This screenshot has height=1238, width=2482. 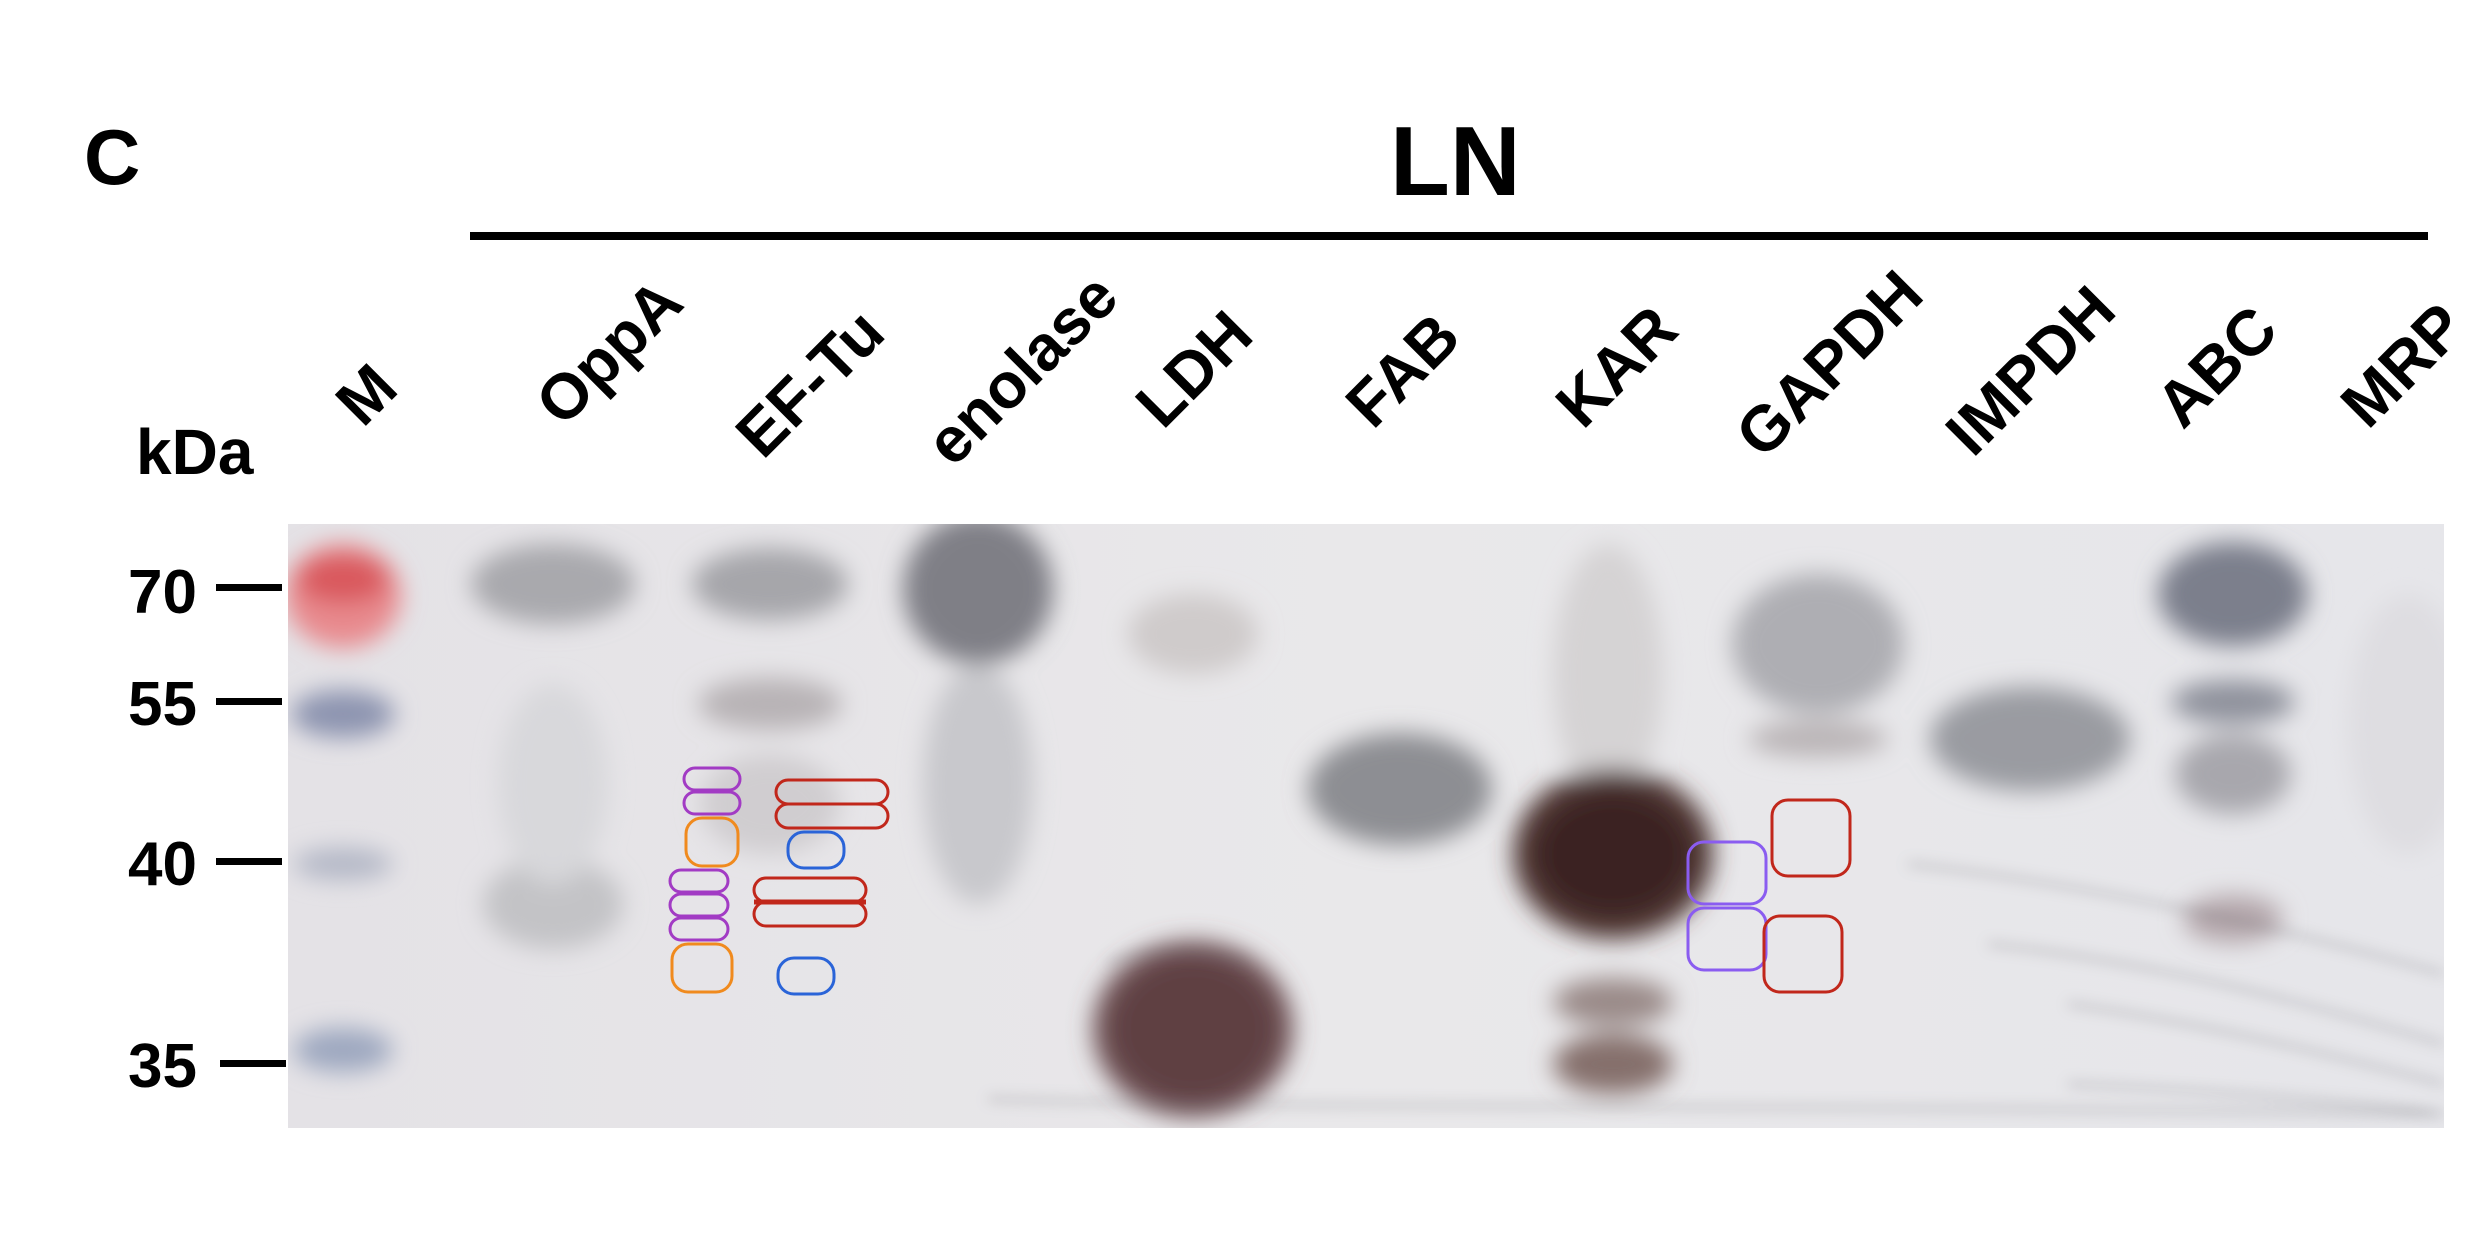 What do you see at coordinates (1402, 370) in the screenshot?
I see `lane-label-fab: FAB` at bounding box center [1402, 370].